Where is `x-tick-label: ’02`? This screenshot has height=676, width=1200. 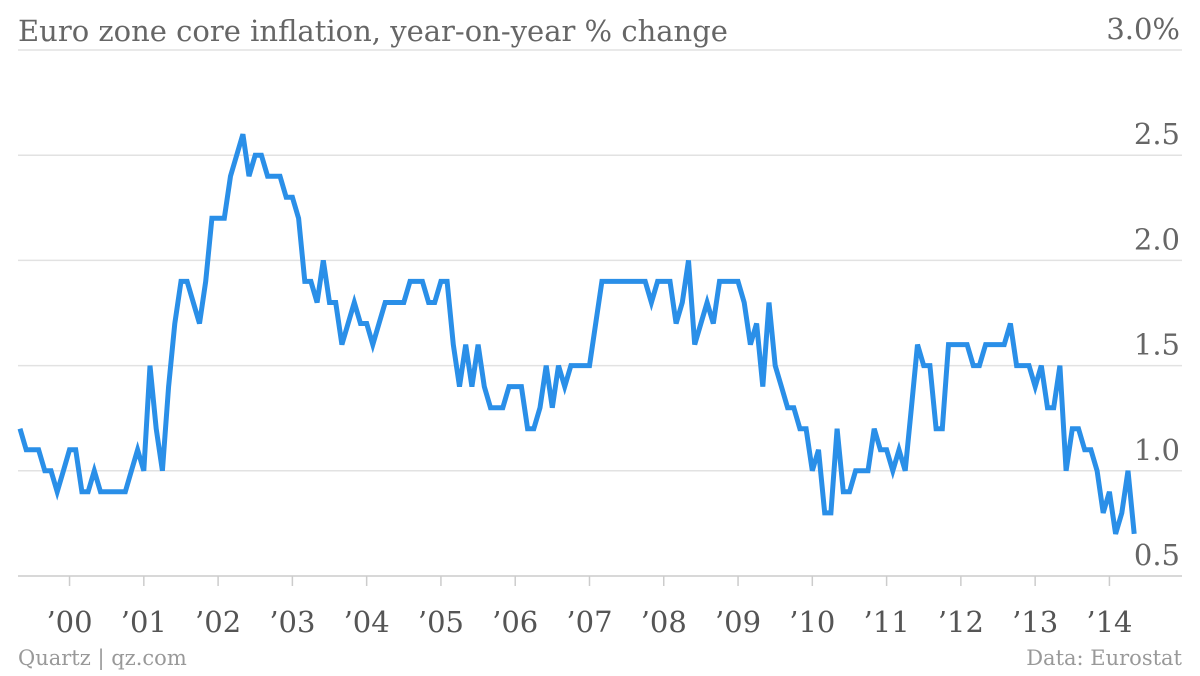
x-tick-label: ’02 is located at coordinates (218, 622).